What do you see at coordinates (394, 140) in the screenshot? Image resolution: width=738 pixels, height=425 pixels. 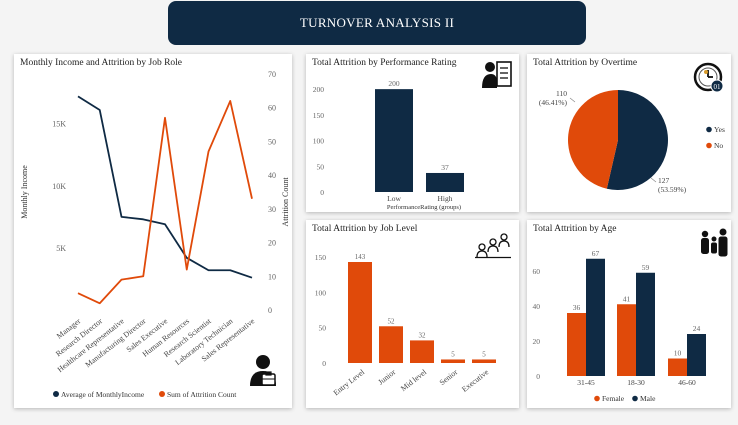 I see `bar-low` at bounding box center [394, 140].